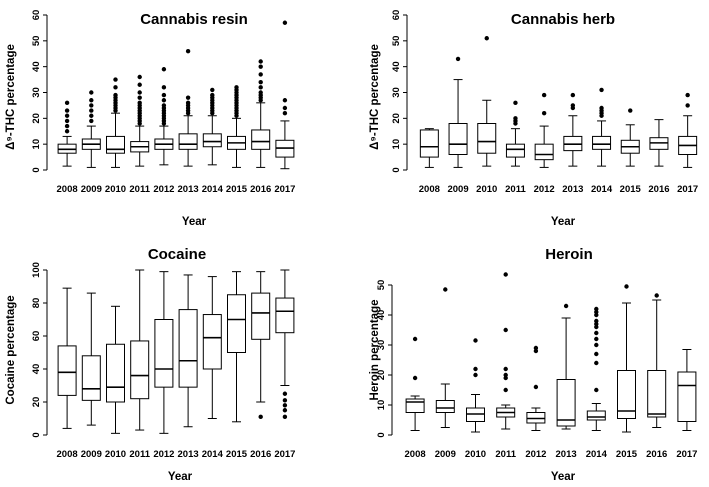  Describe the element at coordinates (36, 303) in the screenshot. I see `y-tick-label: 80` at that location.